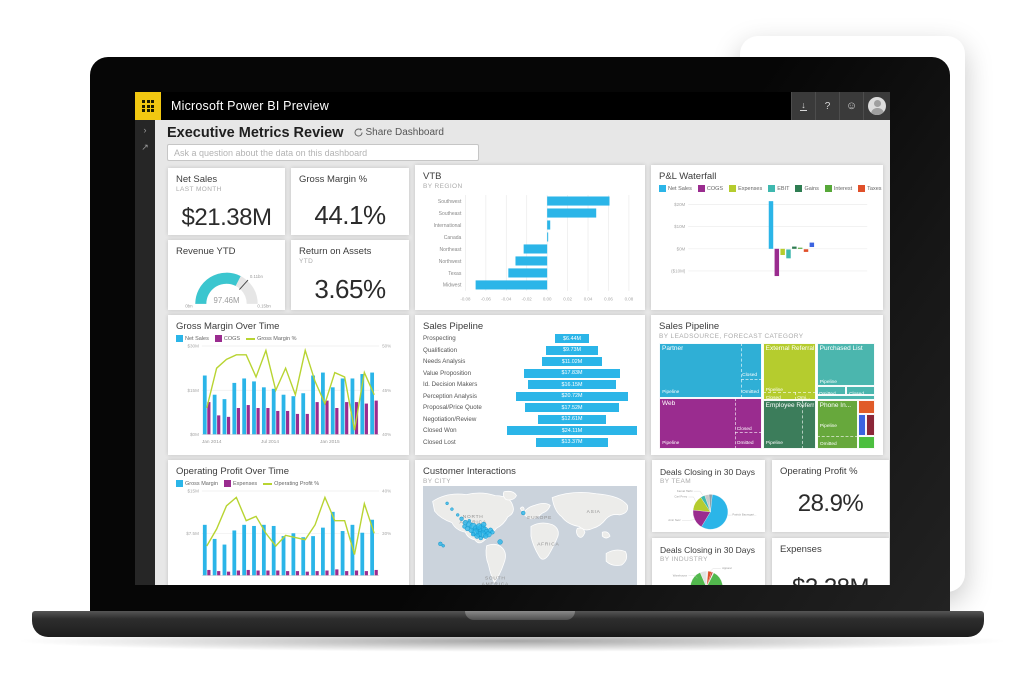 Image resolution: width=1023 pixels, height=681 pixels. I want to click on funnel-row: Needs Analysis $11.02M, so click(530, 362).